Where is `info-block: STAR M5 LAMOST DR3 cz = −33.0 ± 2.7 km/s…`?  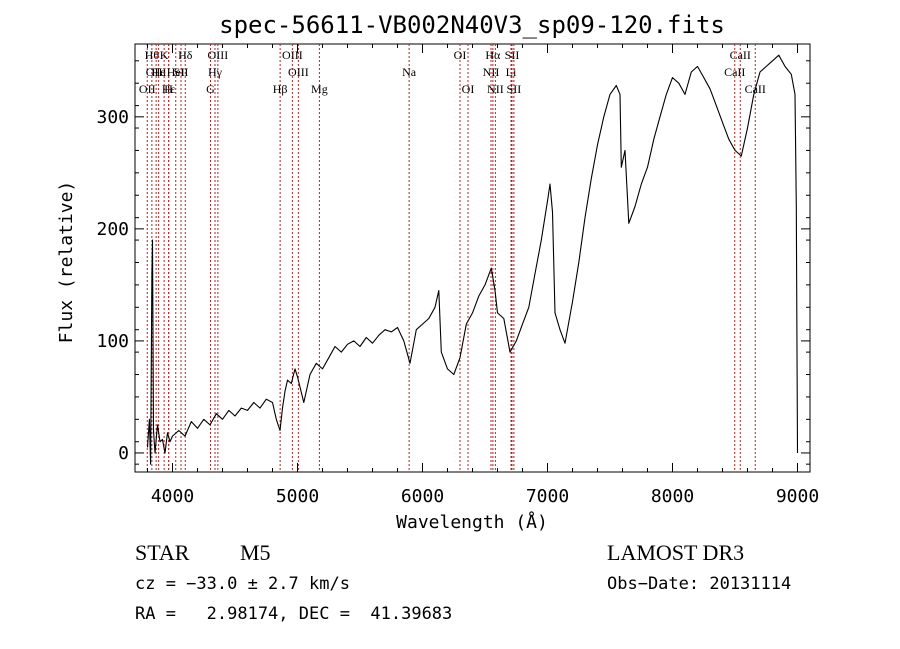 info-block: STAR M5 LAMOST DR3 cz = −33.0 ± 2.7 km/s… is located at coordinates (463, 582).